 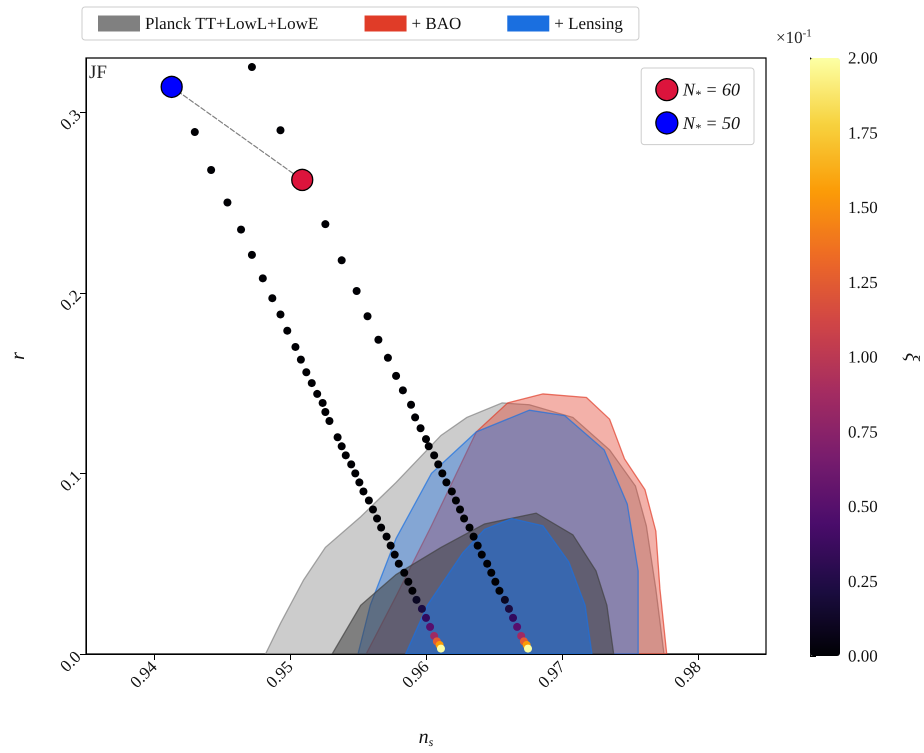 I want to click on y-tick-label: 0.0, so click(x=70, y=661).